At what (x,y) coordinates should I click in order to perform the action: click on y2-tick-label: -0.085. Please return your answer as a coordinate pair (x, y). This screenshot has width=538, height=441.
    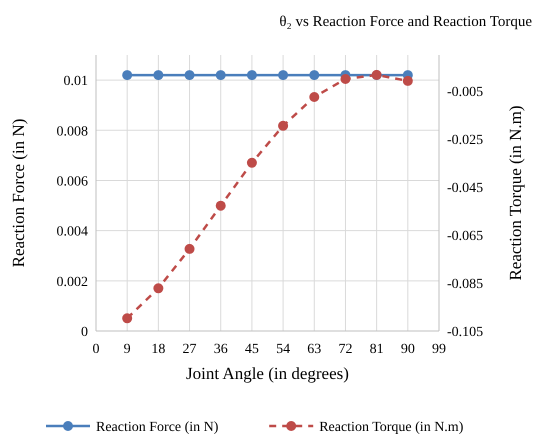
    Looking at the image, I should click on (465, 284).